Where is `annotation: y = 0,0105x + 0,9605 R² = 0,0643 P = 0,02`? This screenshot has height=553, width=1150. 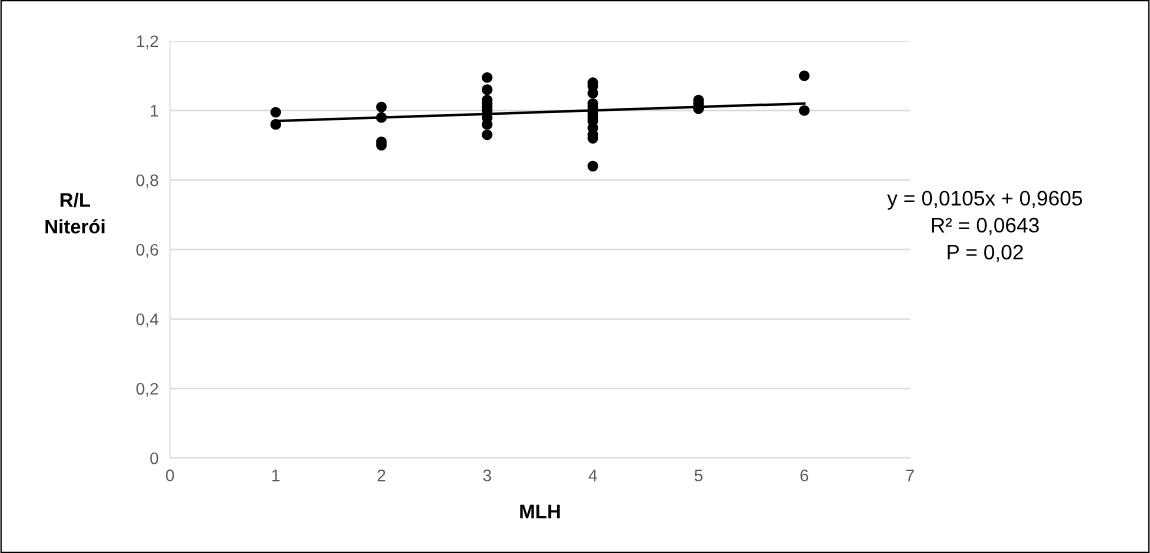
annotation: y = 0,0105x + 0,9605 R² = 0,0643 P = 0,02 is located at coordinates (985, 226).